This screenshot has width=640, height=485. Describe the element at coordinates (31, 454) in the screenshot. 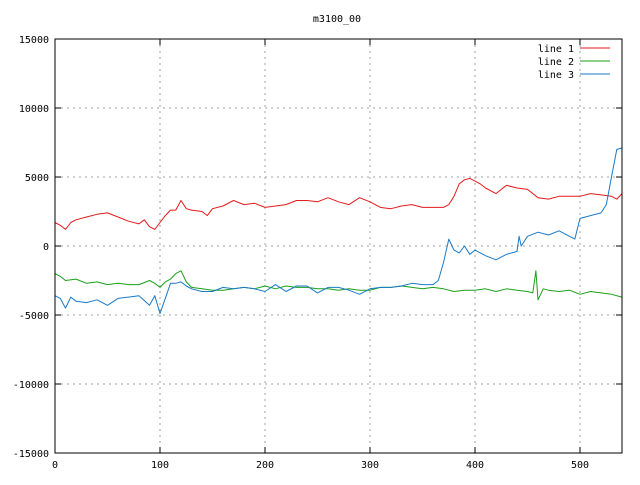

I see `y-tick-label: -15000` at that location.